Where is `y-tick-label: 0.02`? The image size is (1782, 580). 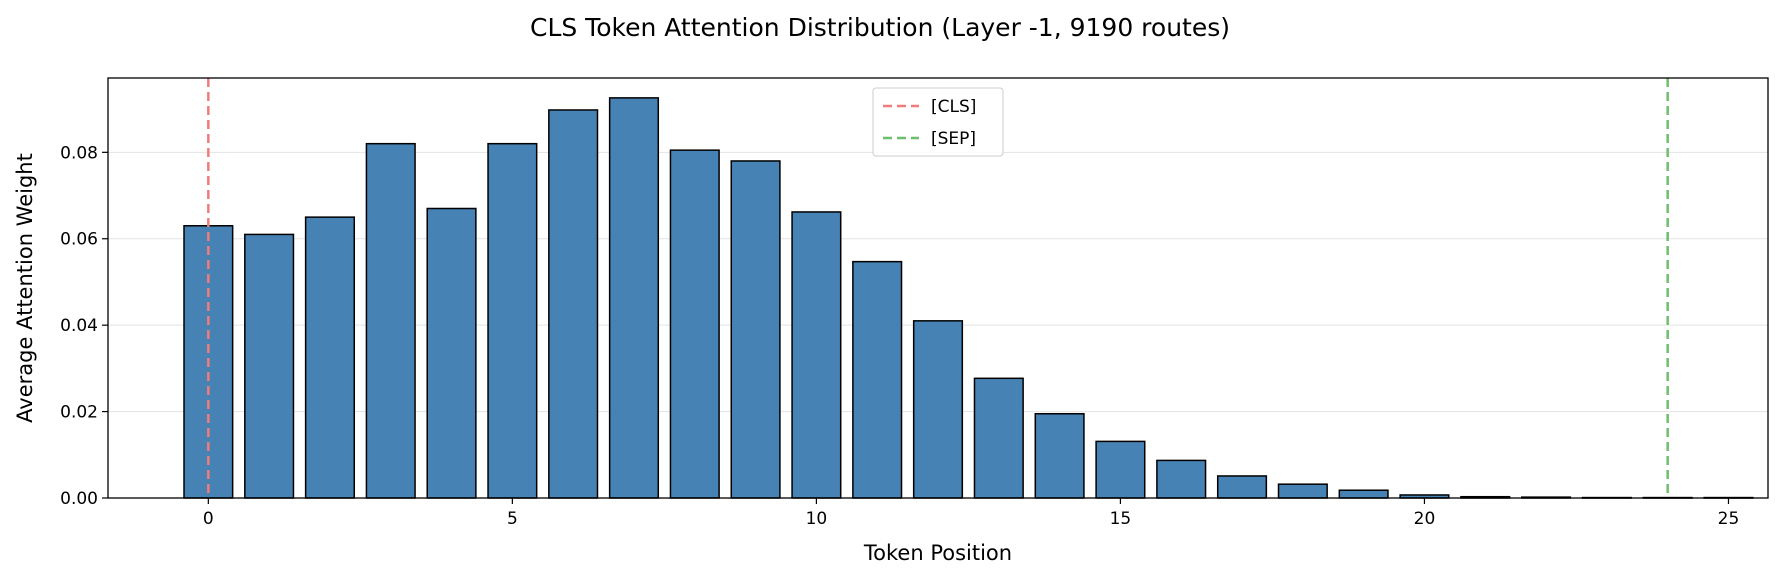 y-tick-label: 0.02 is located at coordinates (79, 413).